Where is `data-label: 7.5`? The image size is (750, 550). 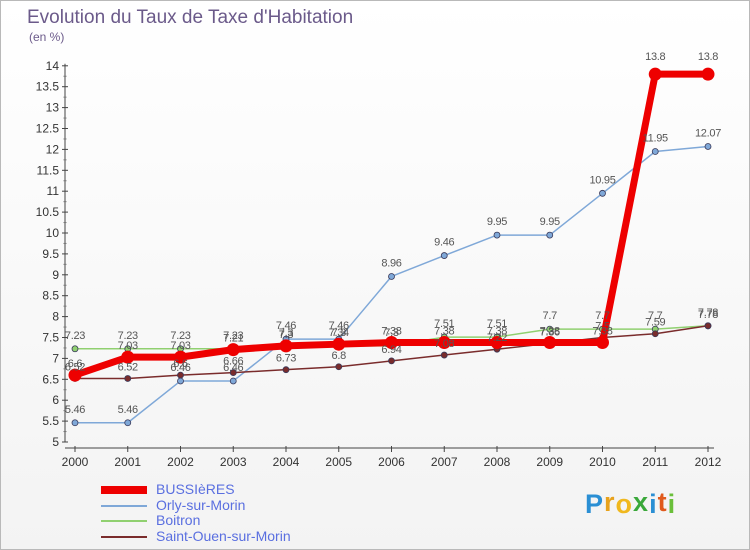 data-label: 7.5 is located at coordinates (602, 327).